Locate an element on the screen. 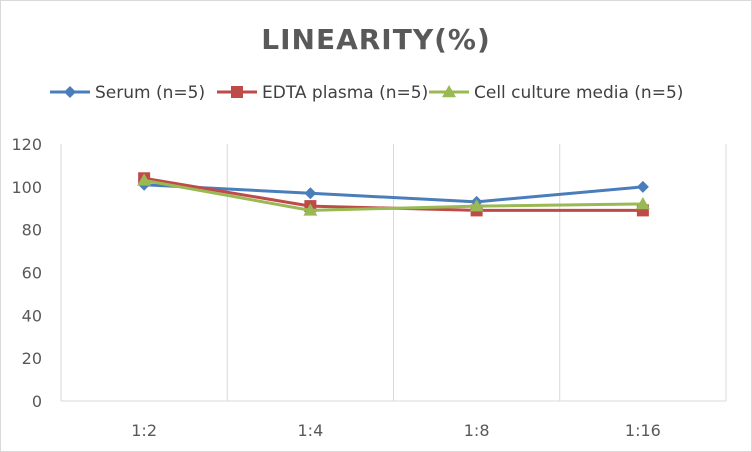  y-tick-label: 0 is located at coordinates (37, 401).